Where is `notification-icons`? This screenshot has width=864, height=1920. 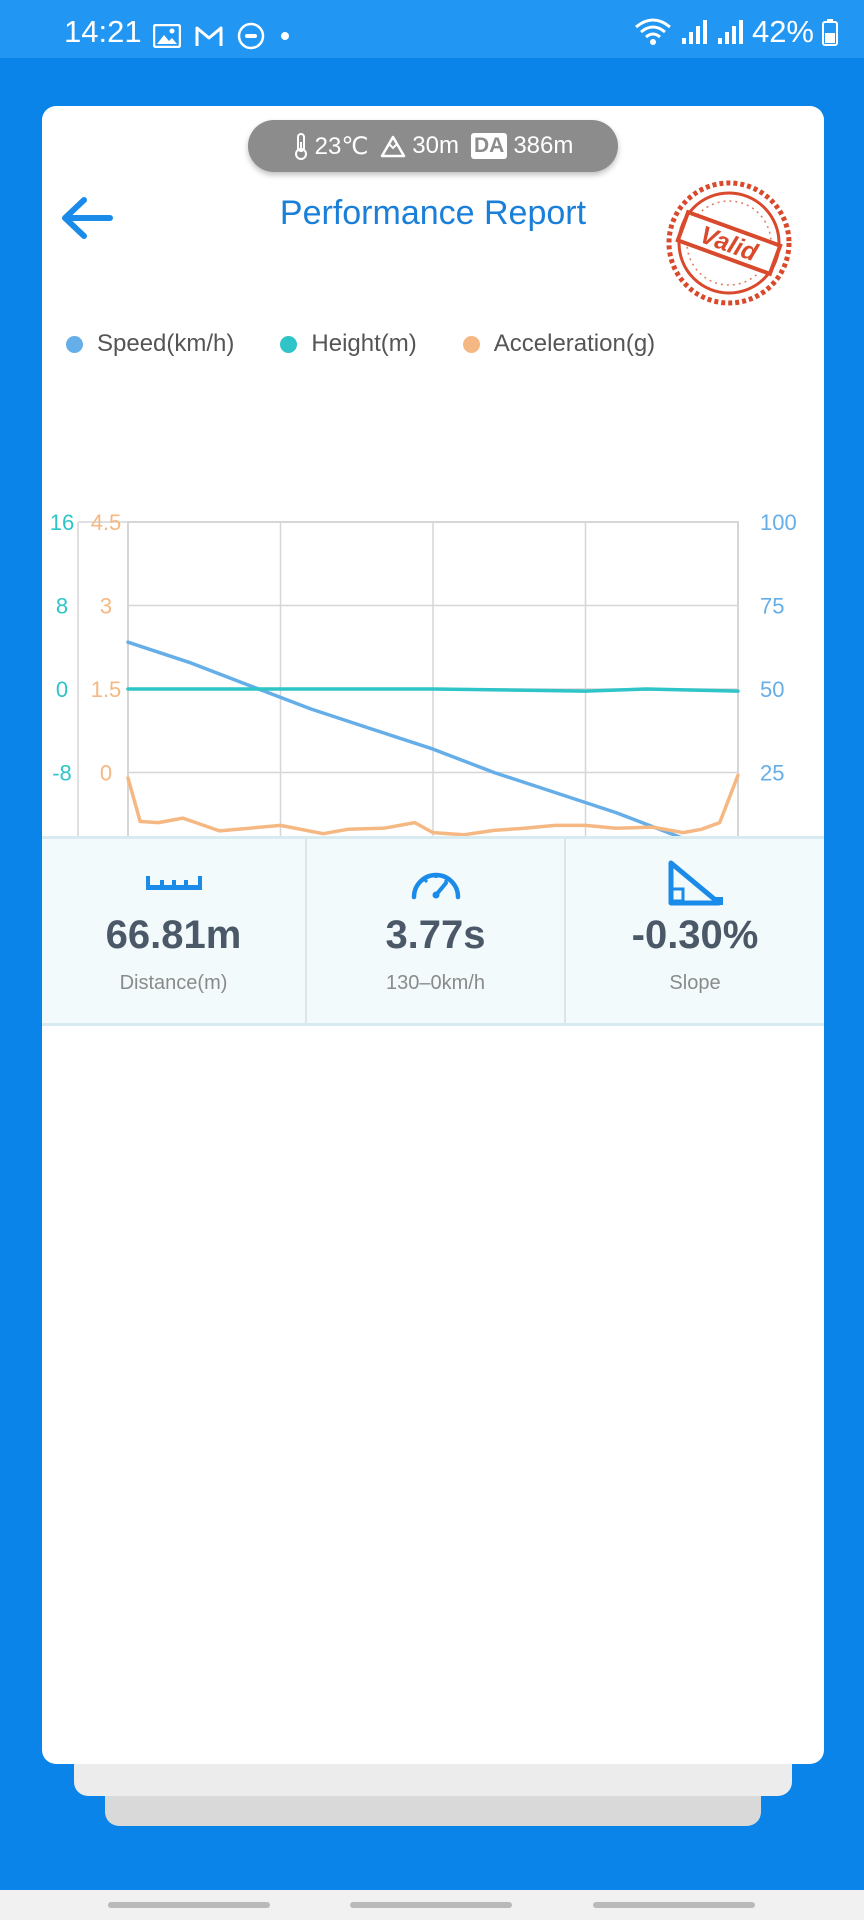
notification-icons is located at coordinates (222, 36).